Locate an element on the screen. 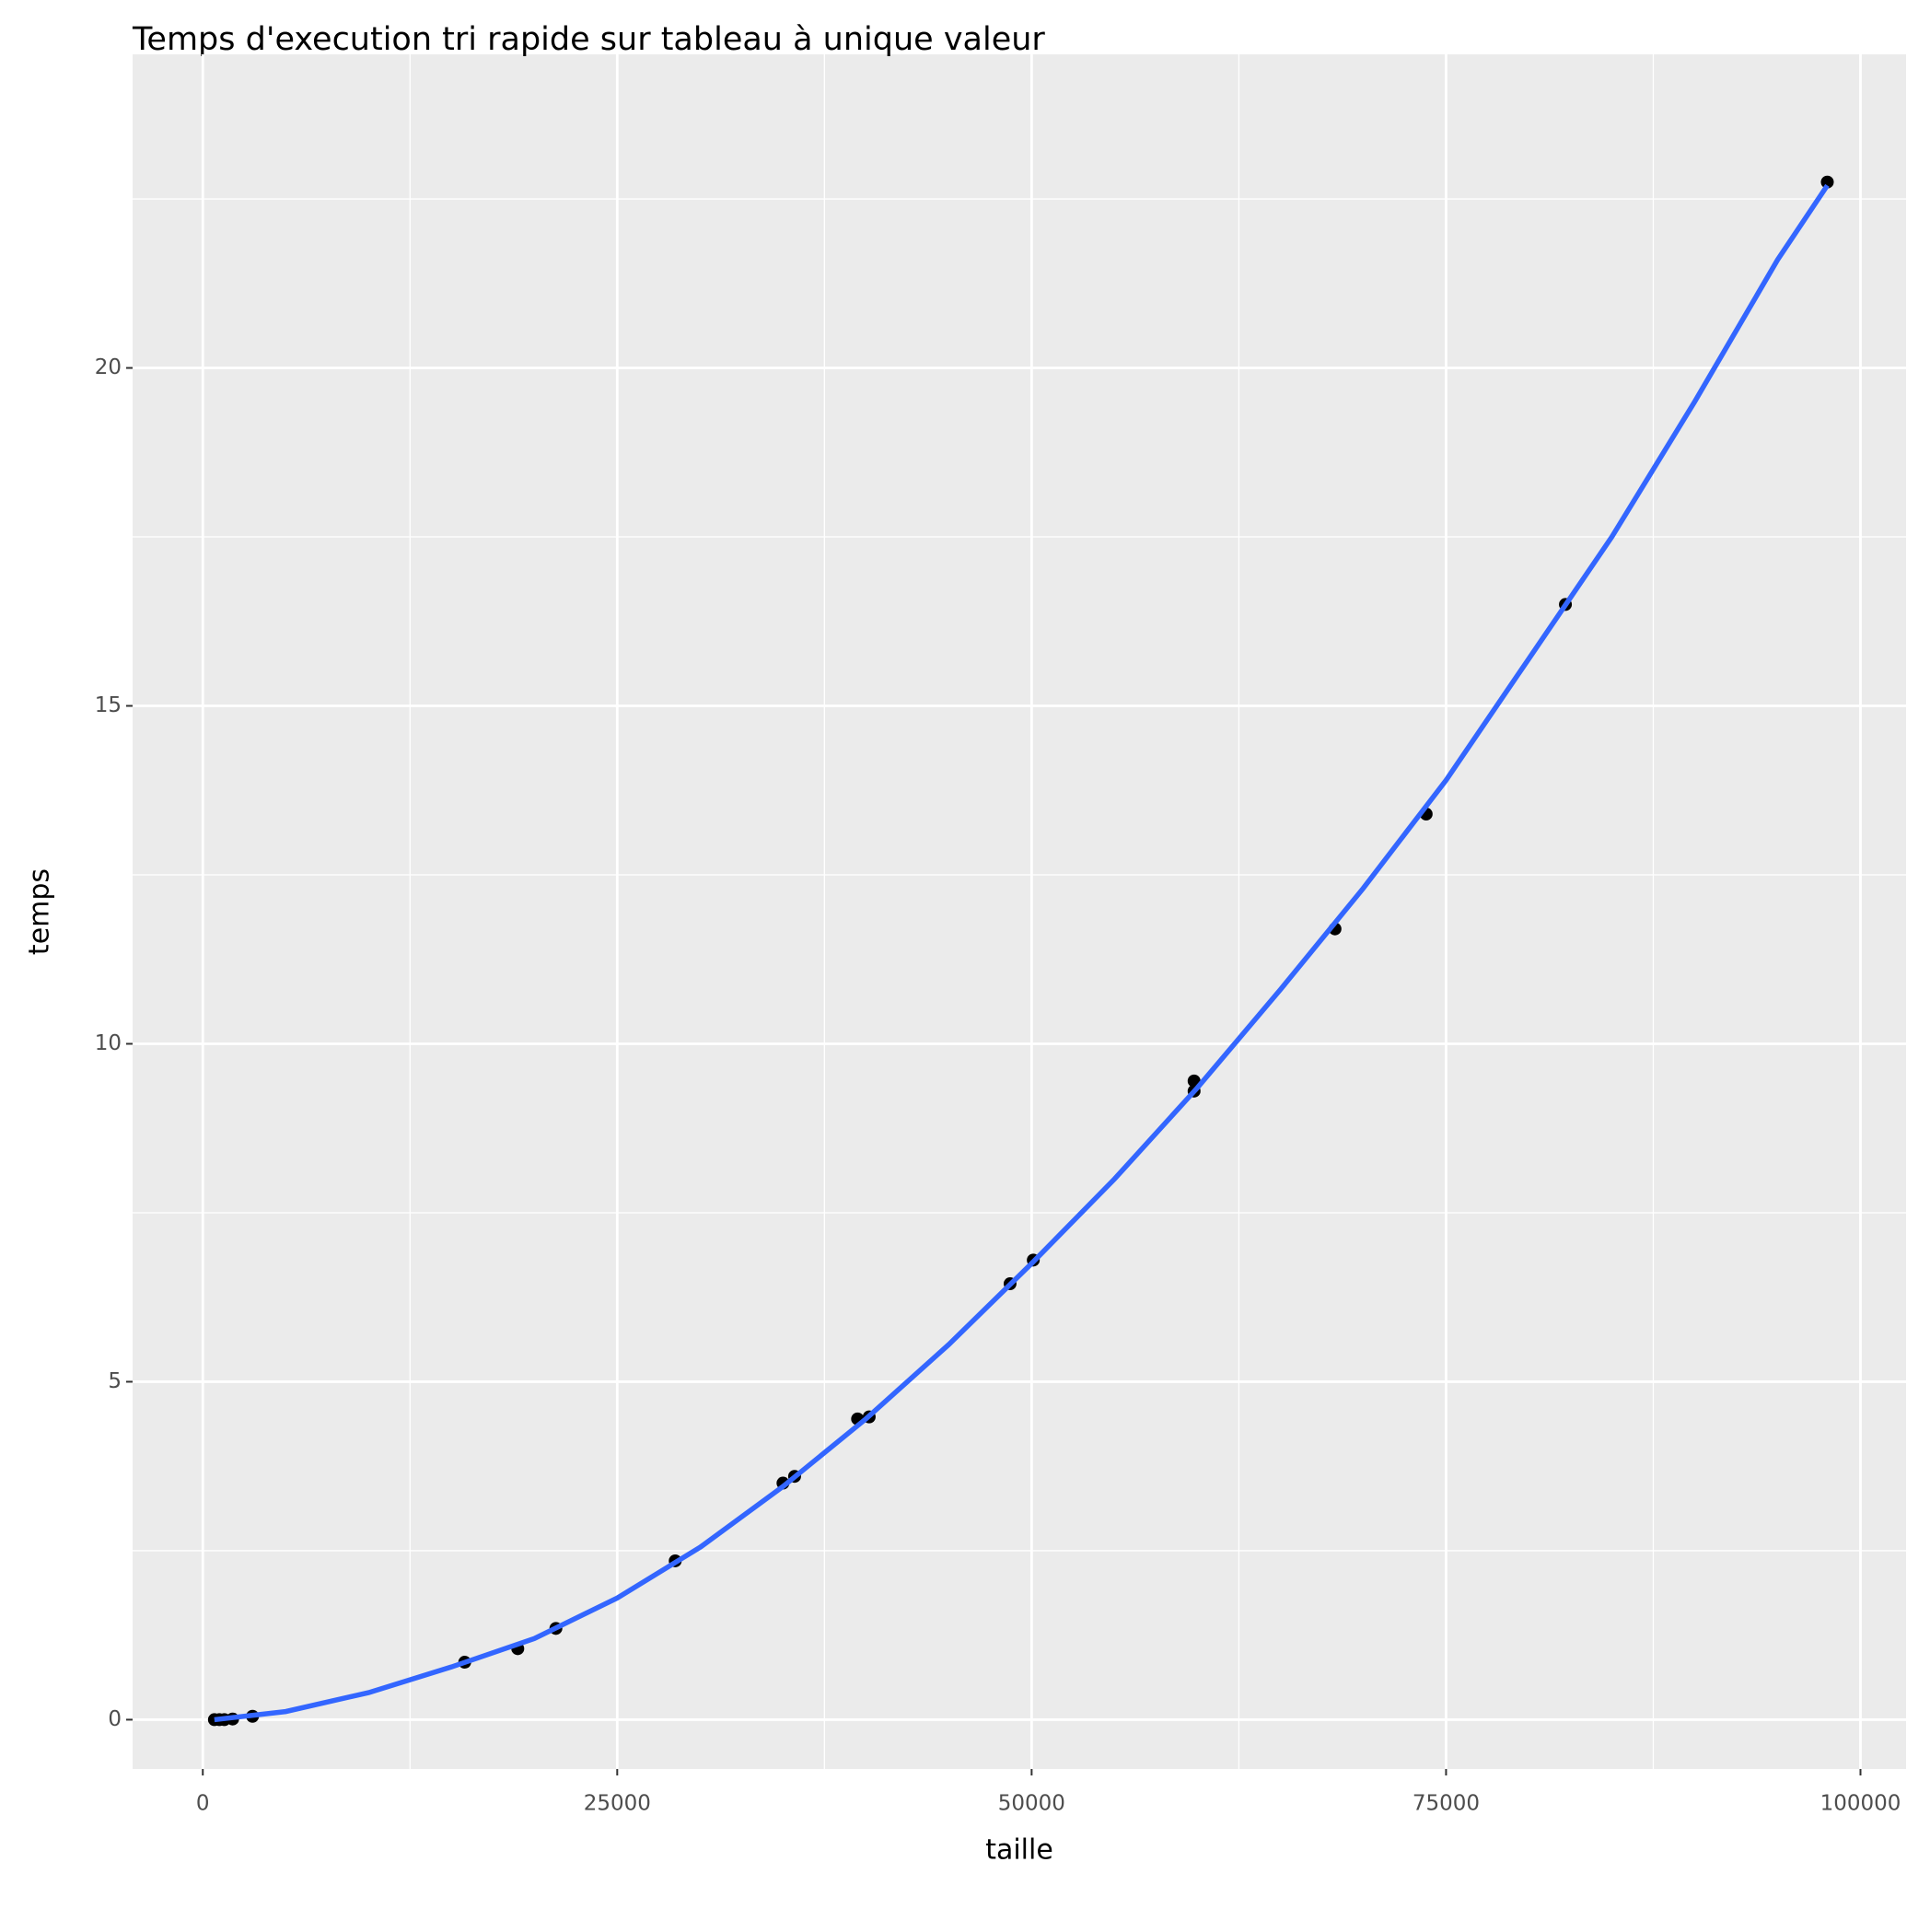 Image resolution: width=1930 pixels, height=1932 pixels. point is located at coordinates (1827, 182).